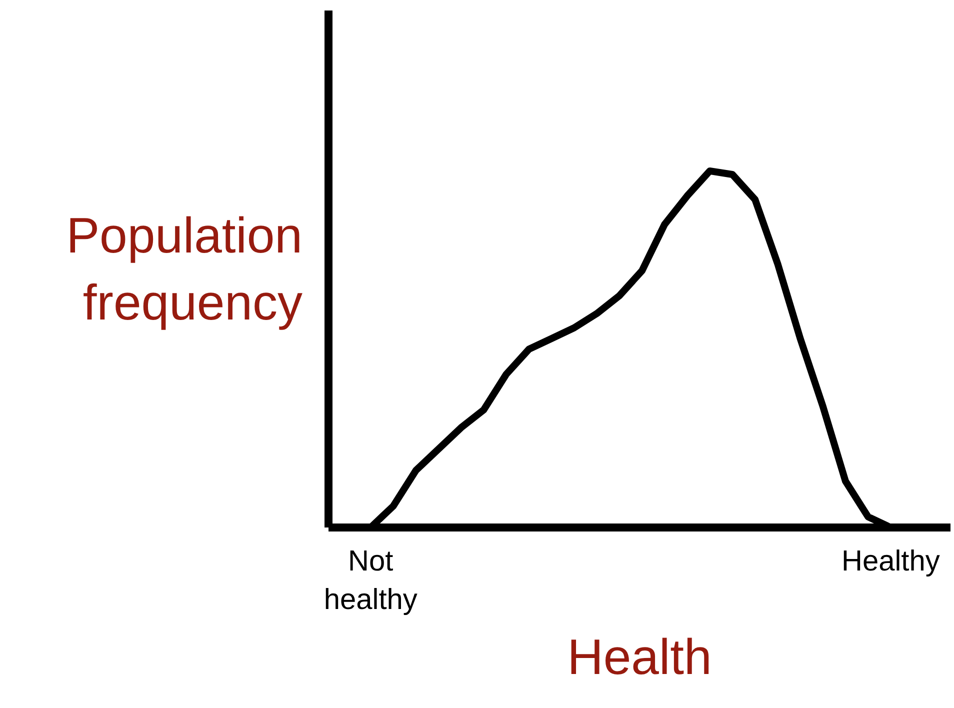 The image size is (954, 708). Describe the element at coordinates (639, 656) in the screenshot. I see `x-axis-title: Health` at that location.